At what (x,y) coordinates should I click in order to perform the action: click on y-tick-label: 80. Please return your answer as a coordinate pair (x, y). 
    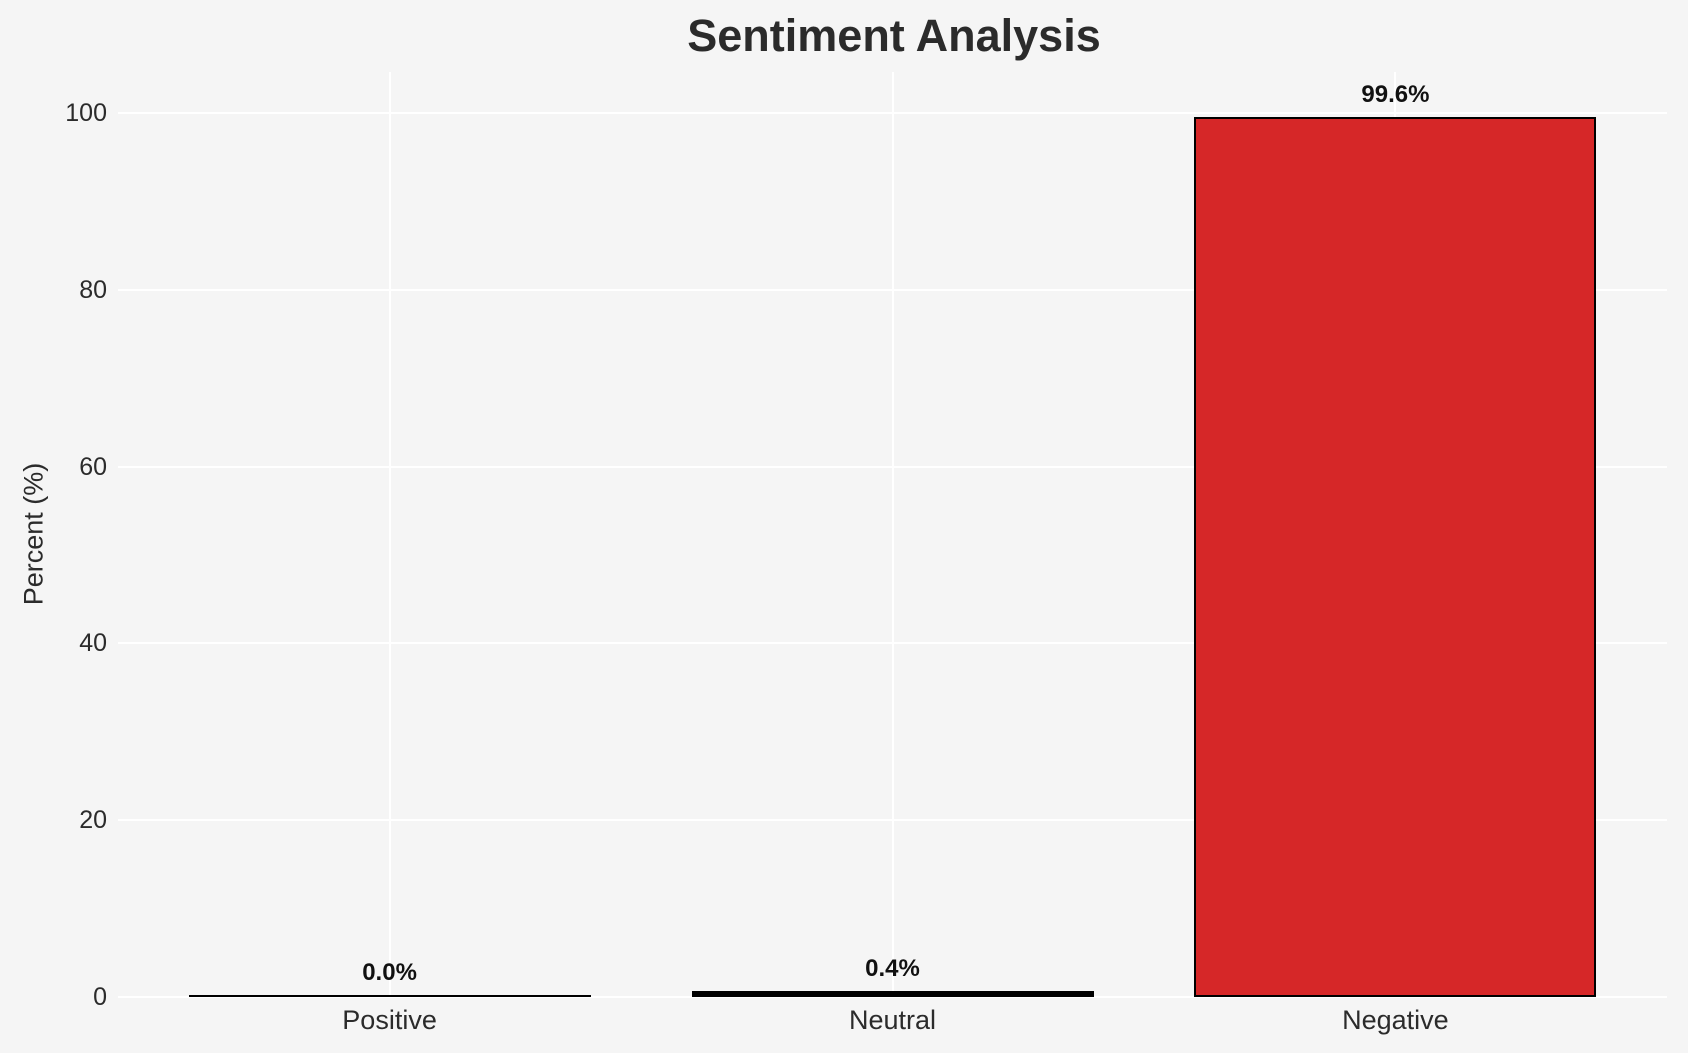
    Looking at the image, I should click on (93, 289).